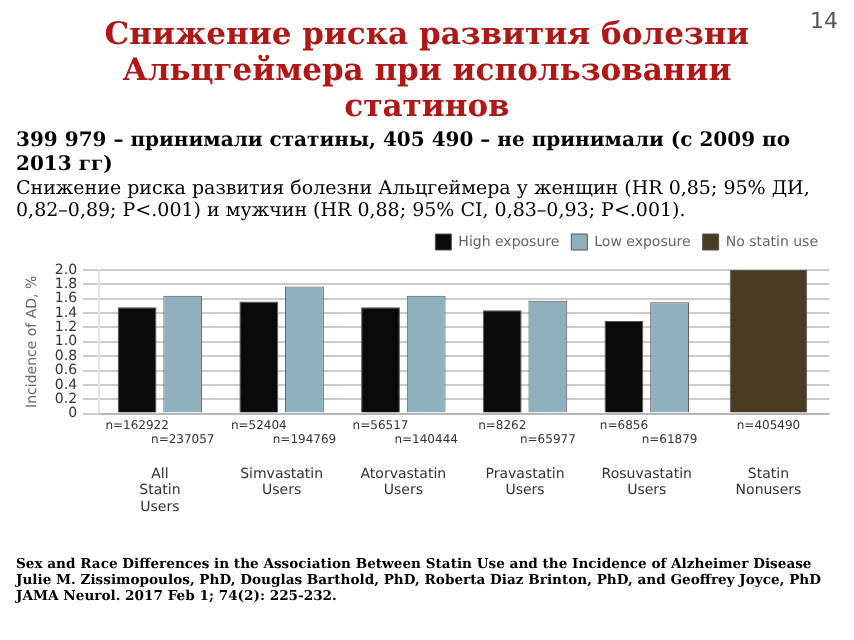 This screenshot has width=854, height=640. I want to click on text: Снижение риска развития болезни Альцгеймера у женщин (HR 0,85; 95% ДИ, 0,82–0,89; P<.001) и мужчин (HR 0,88; 95% CI, 0,83–0,93; P<.001)., so click(414, 200).